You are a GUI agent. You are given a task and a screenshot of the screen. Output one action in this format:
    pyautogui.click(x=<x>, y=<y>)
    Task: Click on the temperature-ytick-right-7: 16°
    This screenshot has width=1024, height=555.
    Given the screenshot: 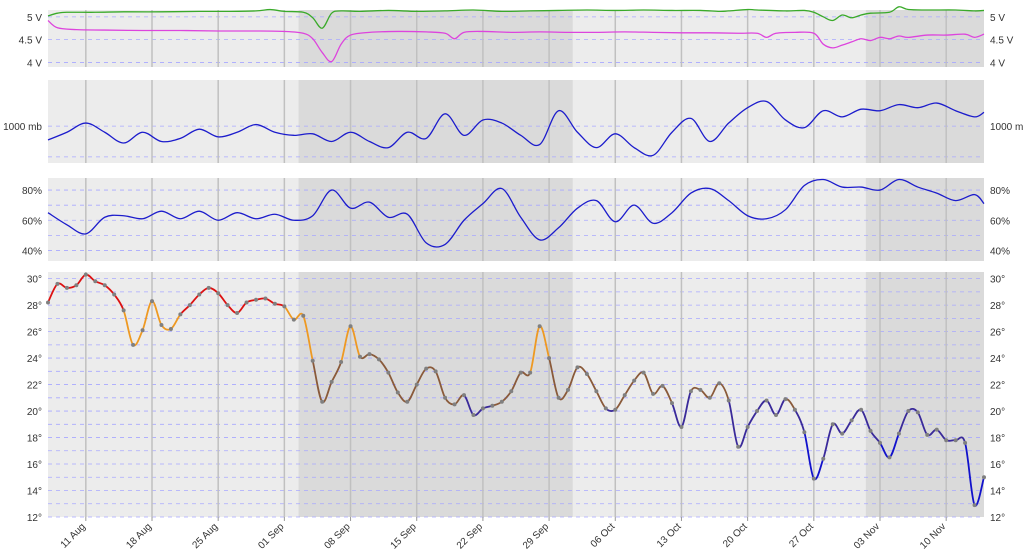 What is the action you would take?
    pyautogui.click(x=997, y=465)
    